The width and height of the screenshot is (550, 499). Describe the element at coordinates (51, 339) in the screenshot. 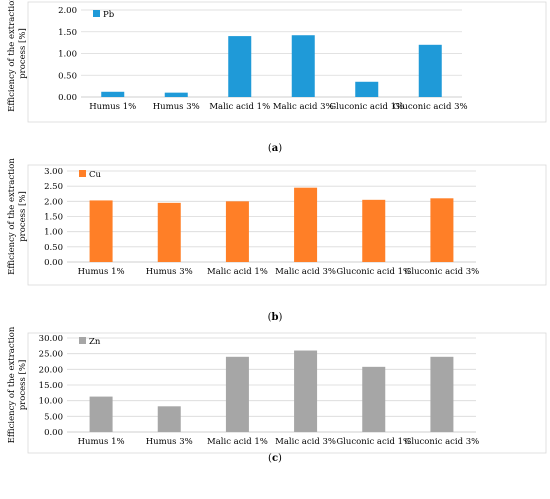

I see `y-tick-label: 30.00` at that location.